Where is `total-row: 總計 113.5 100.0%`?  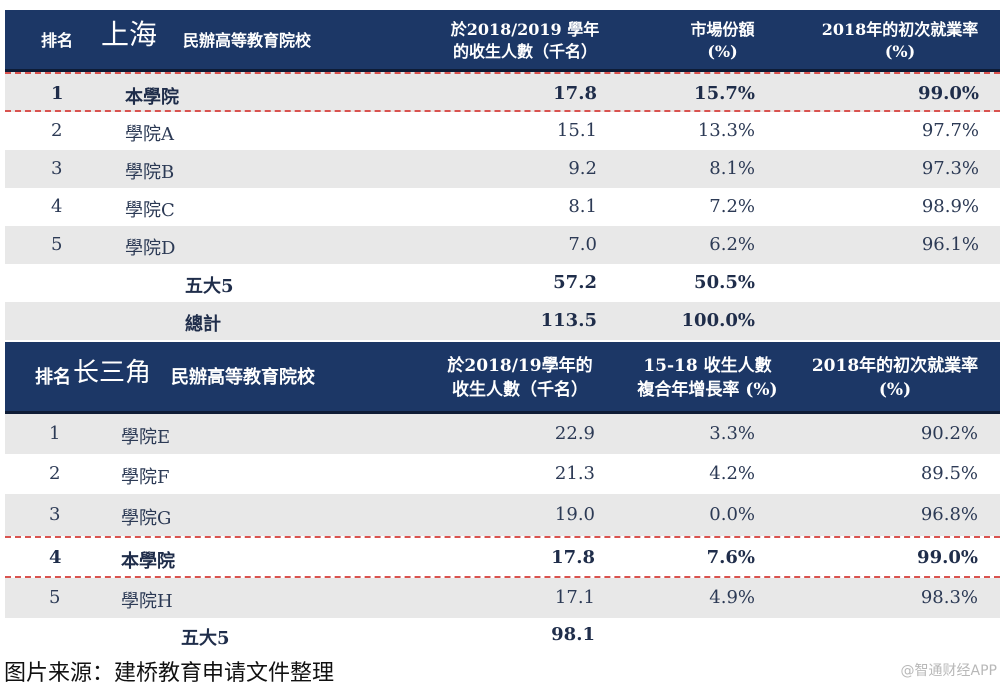 total-row: 總計 113.5 100.0% is located at coordinates (502, 321).